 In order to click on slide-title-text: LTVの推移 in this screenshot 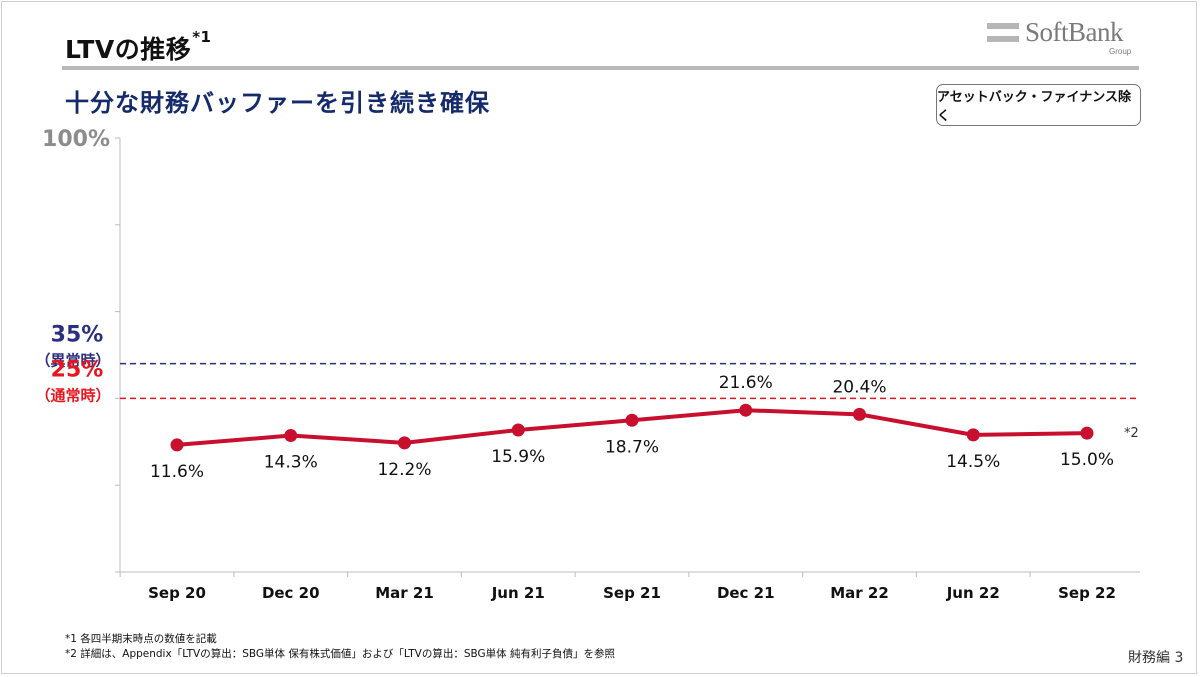, I will do `click(128, 49)`.